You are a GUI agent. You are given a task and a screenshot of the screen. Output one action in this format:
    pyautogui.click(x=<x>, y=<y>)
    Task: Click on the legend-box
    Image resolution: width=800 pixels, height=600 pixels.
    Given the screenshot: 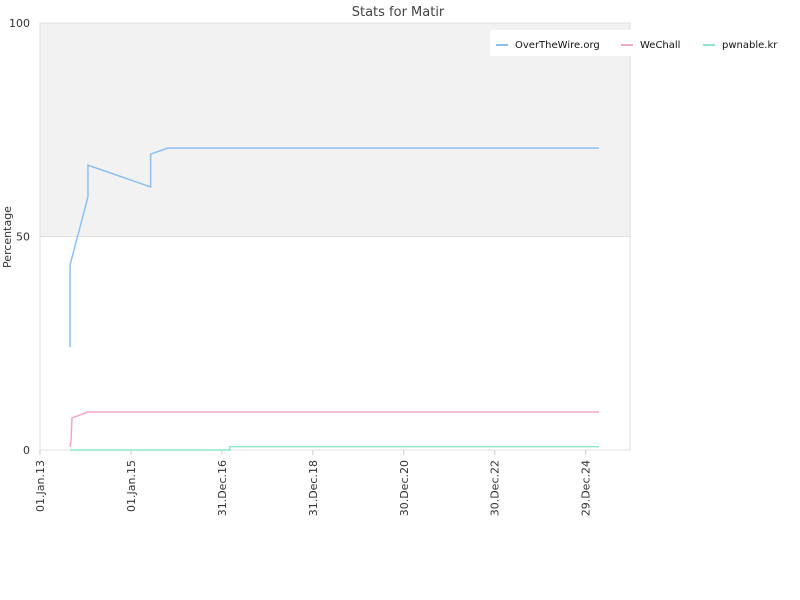 What is the action you would take?
    pyautogui.click(x=640, y=43)
    